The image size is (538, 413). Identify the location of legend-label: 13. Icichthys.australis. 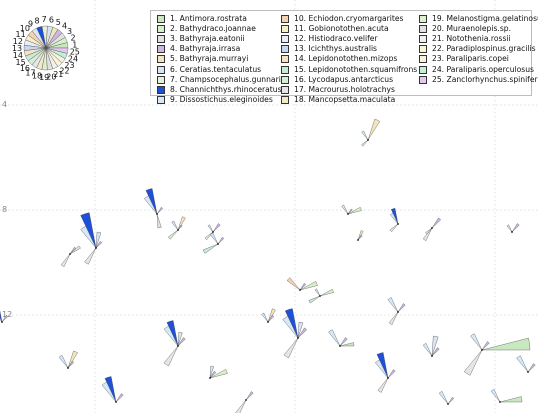
(336, 49).